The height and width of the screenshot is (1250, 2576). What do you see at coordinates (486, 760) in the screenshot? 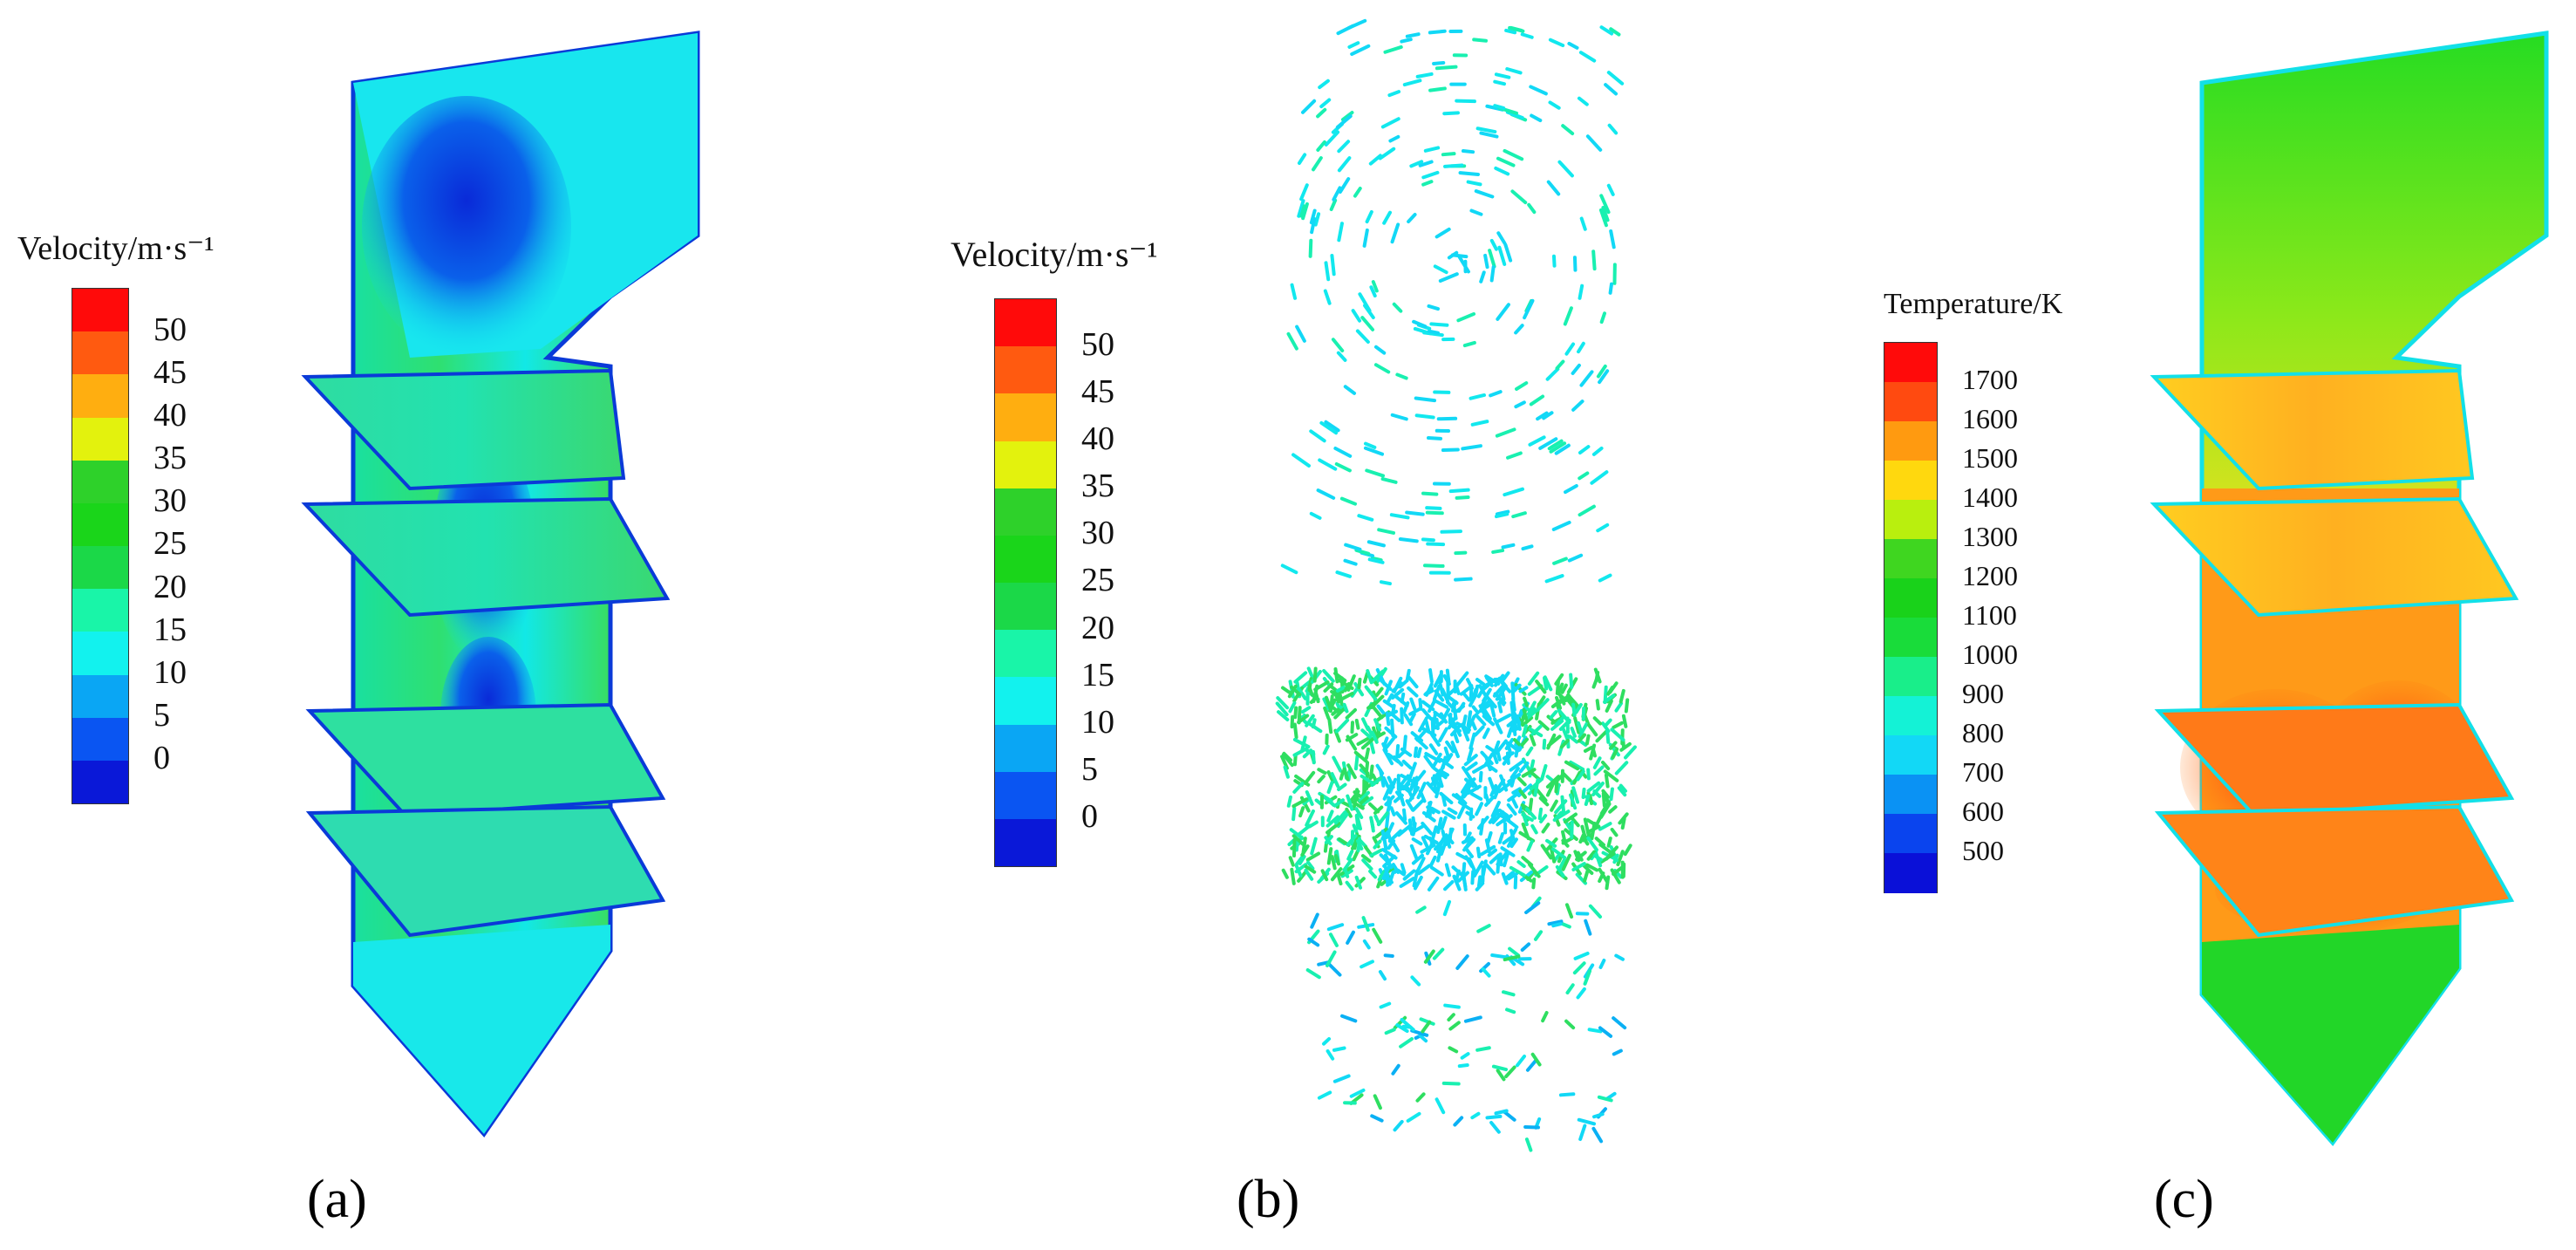
I see `section-plane` at bounding box center [486, 760].